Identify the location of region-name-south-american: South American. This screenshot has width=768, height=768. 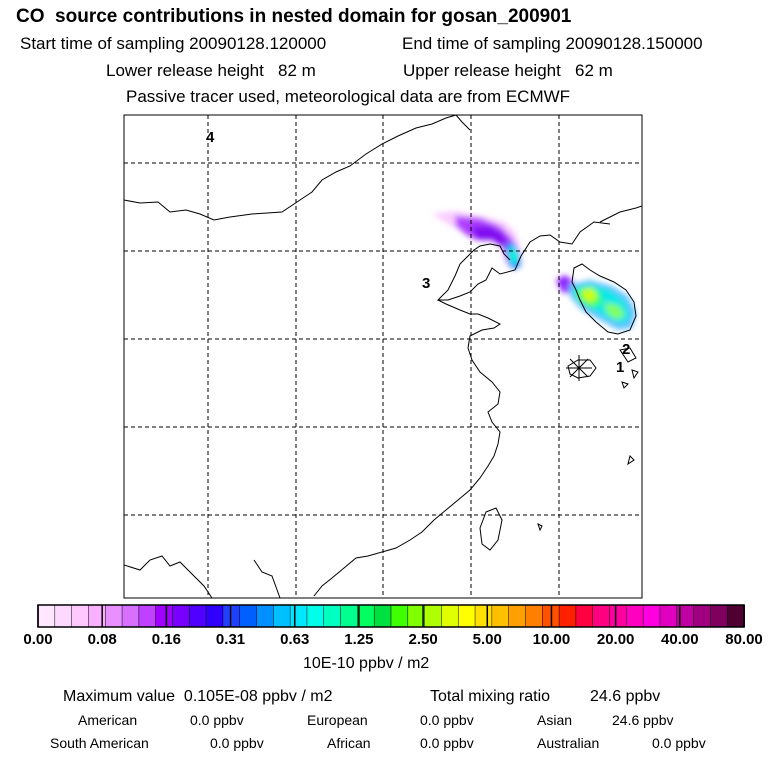
(99, 743).